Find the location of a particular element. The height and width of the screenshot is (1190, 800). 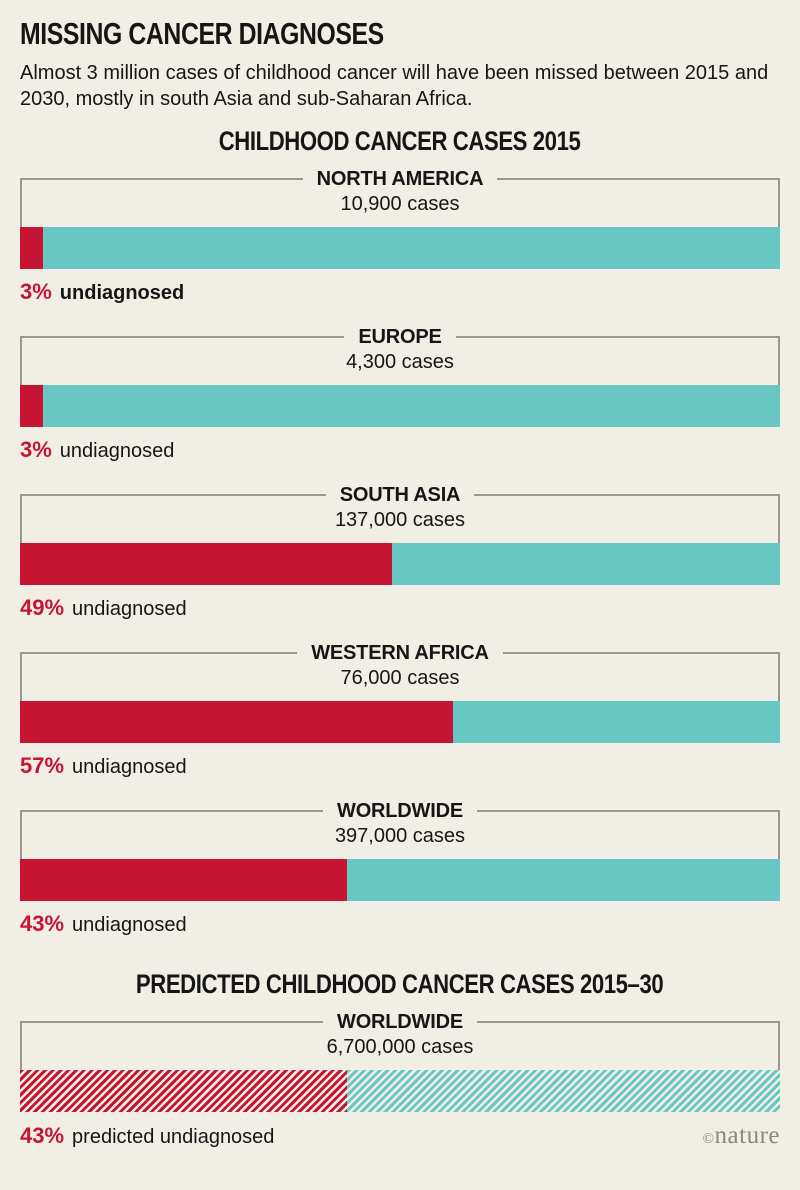

region-bracket: NORTH AMERICA 10,900 cases is located at coordinates (400, 196).